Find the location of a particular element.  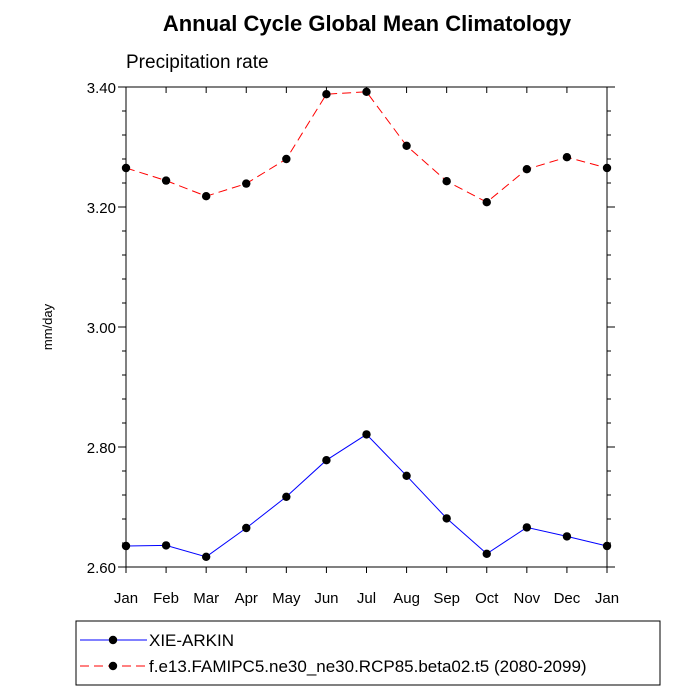

x-tick-label: Nov is located at coordinates (526, 598).